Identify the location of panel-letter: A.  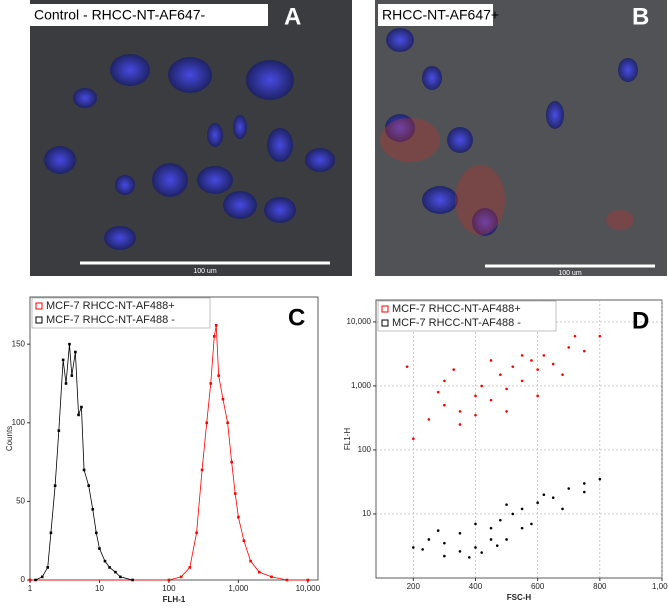
(292, 16).